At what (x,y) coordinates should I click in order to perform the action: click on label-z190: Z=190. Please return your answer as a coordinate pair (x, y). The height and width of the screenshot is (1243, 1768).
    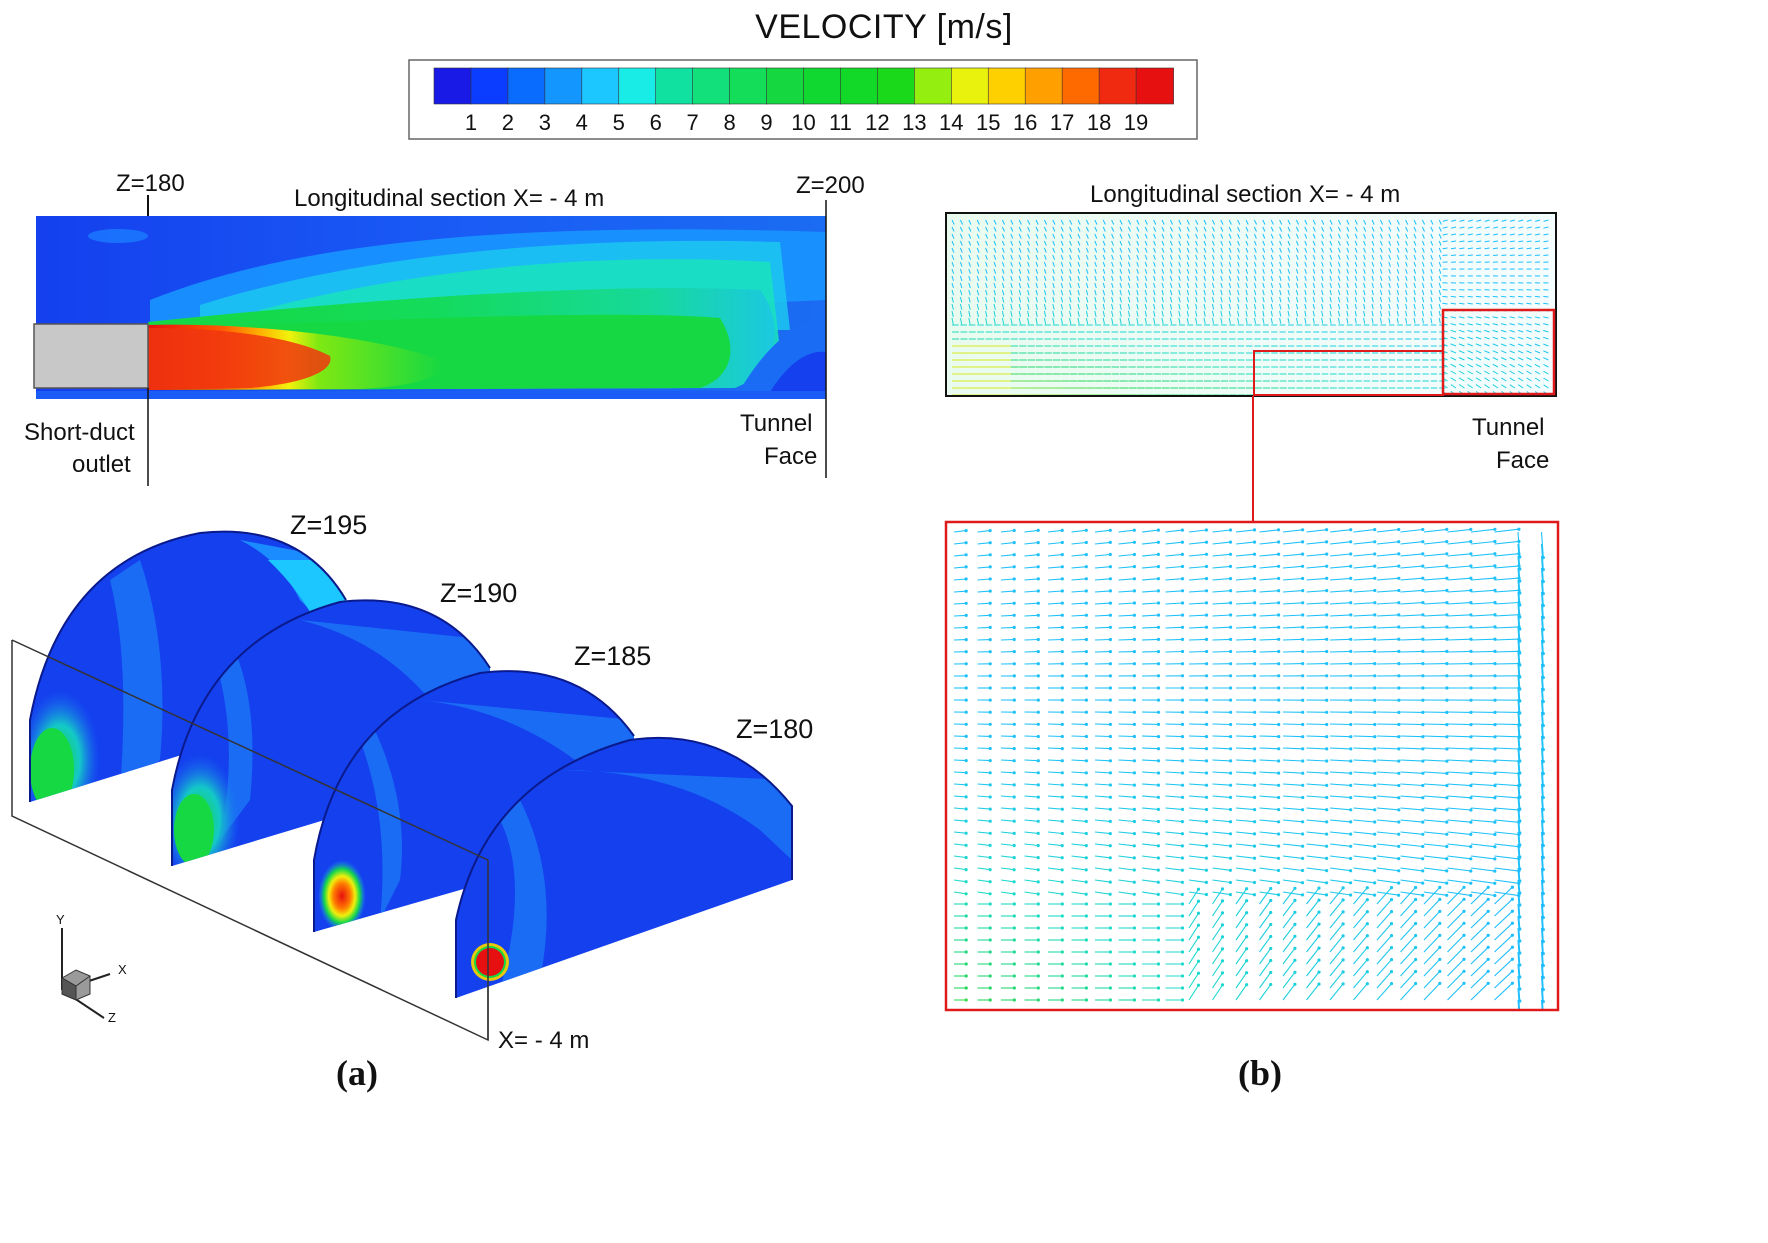
    Looking at the image, I should click on (479, 593).